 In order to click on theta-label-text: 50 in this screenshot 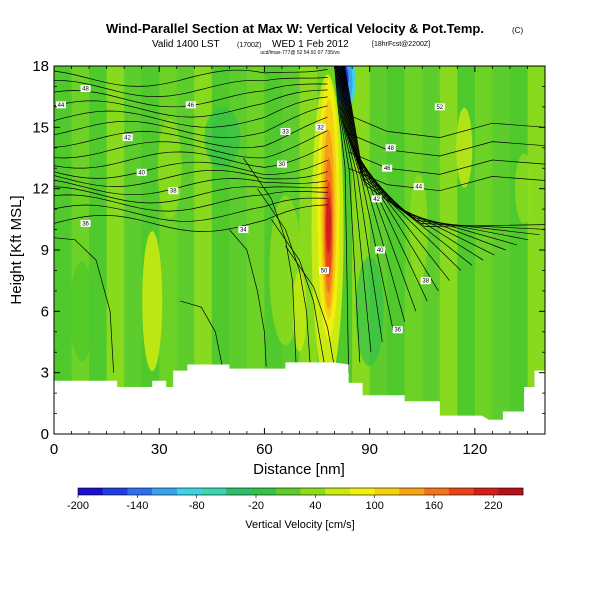, I will do `click(324, 271)`.